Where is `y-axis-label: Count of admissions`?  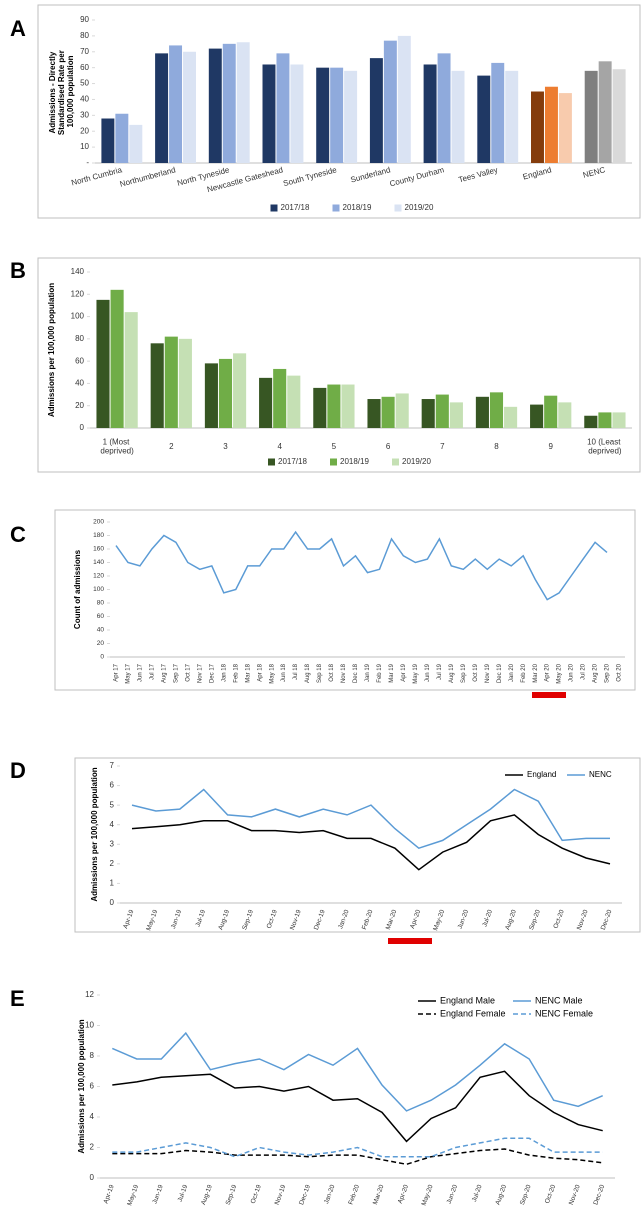
y-axis-label: Count of admissions is located at coordinates (77, 589).